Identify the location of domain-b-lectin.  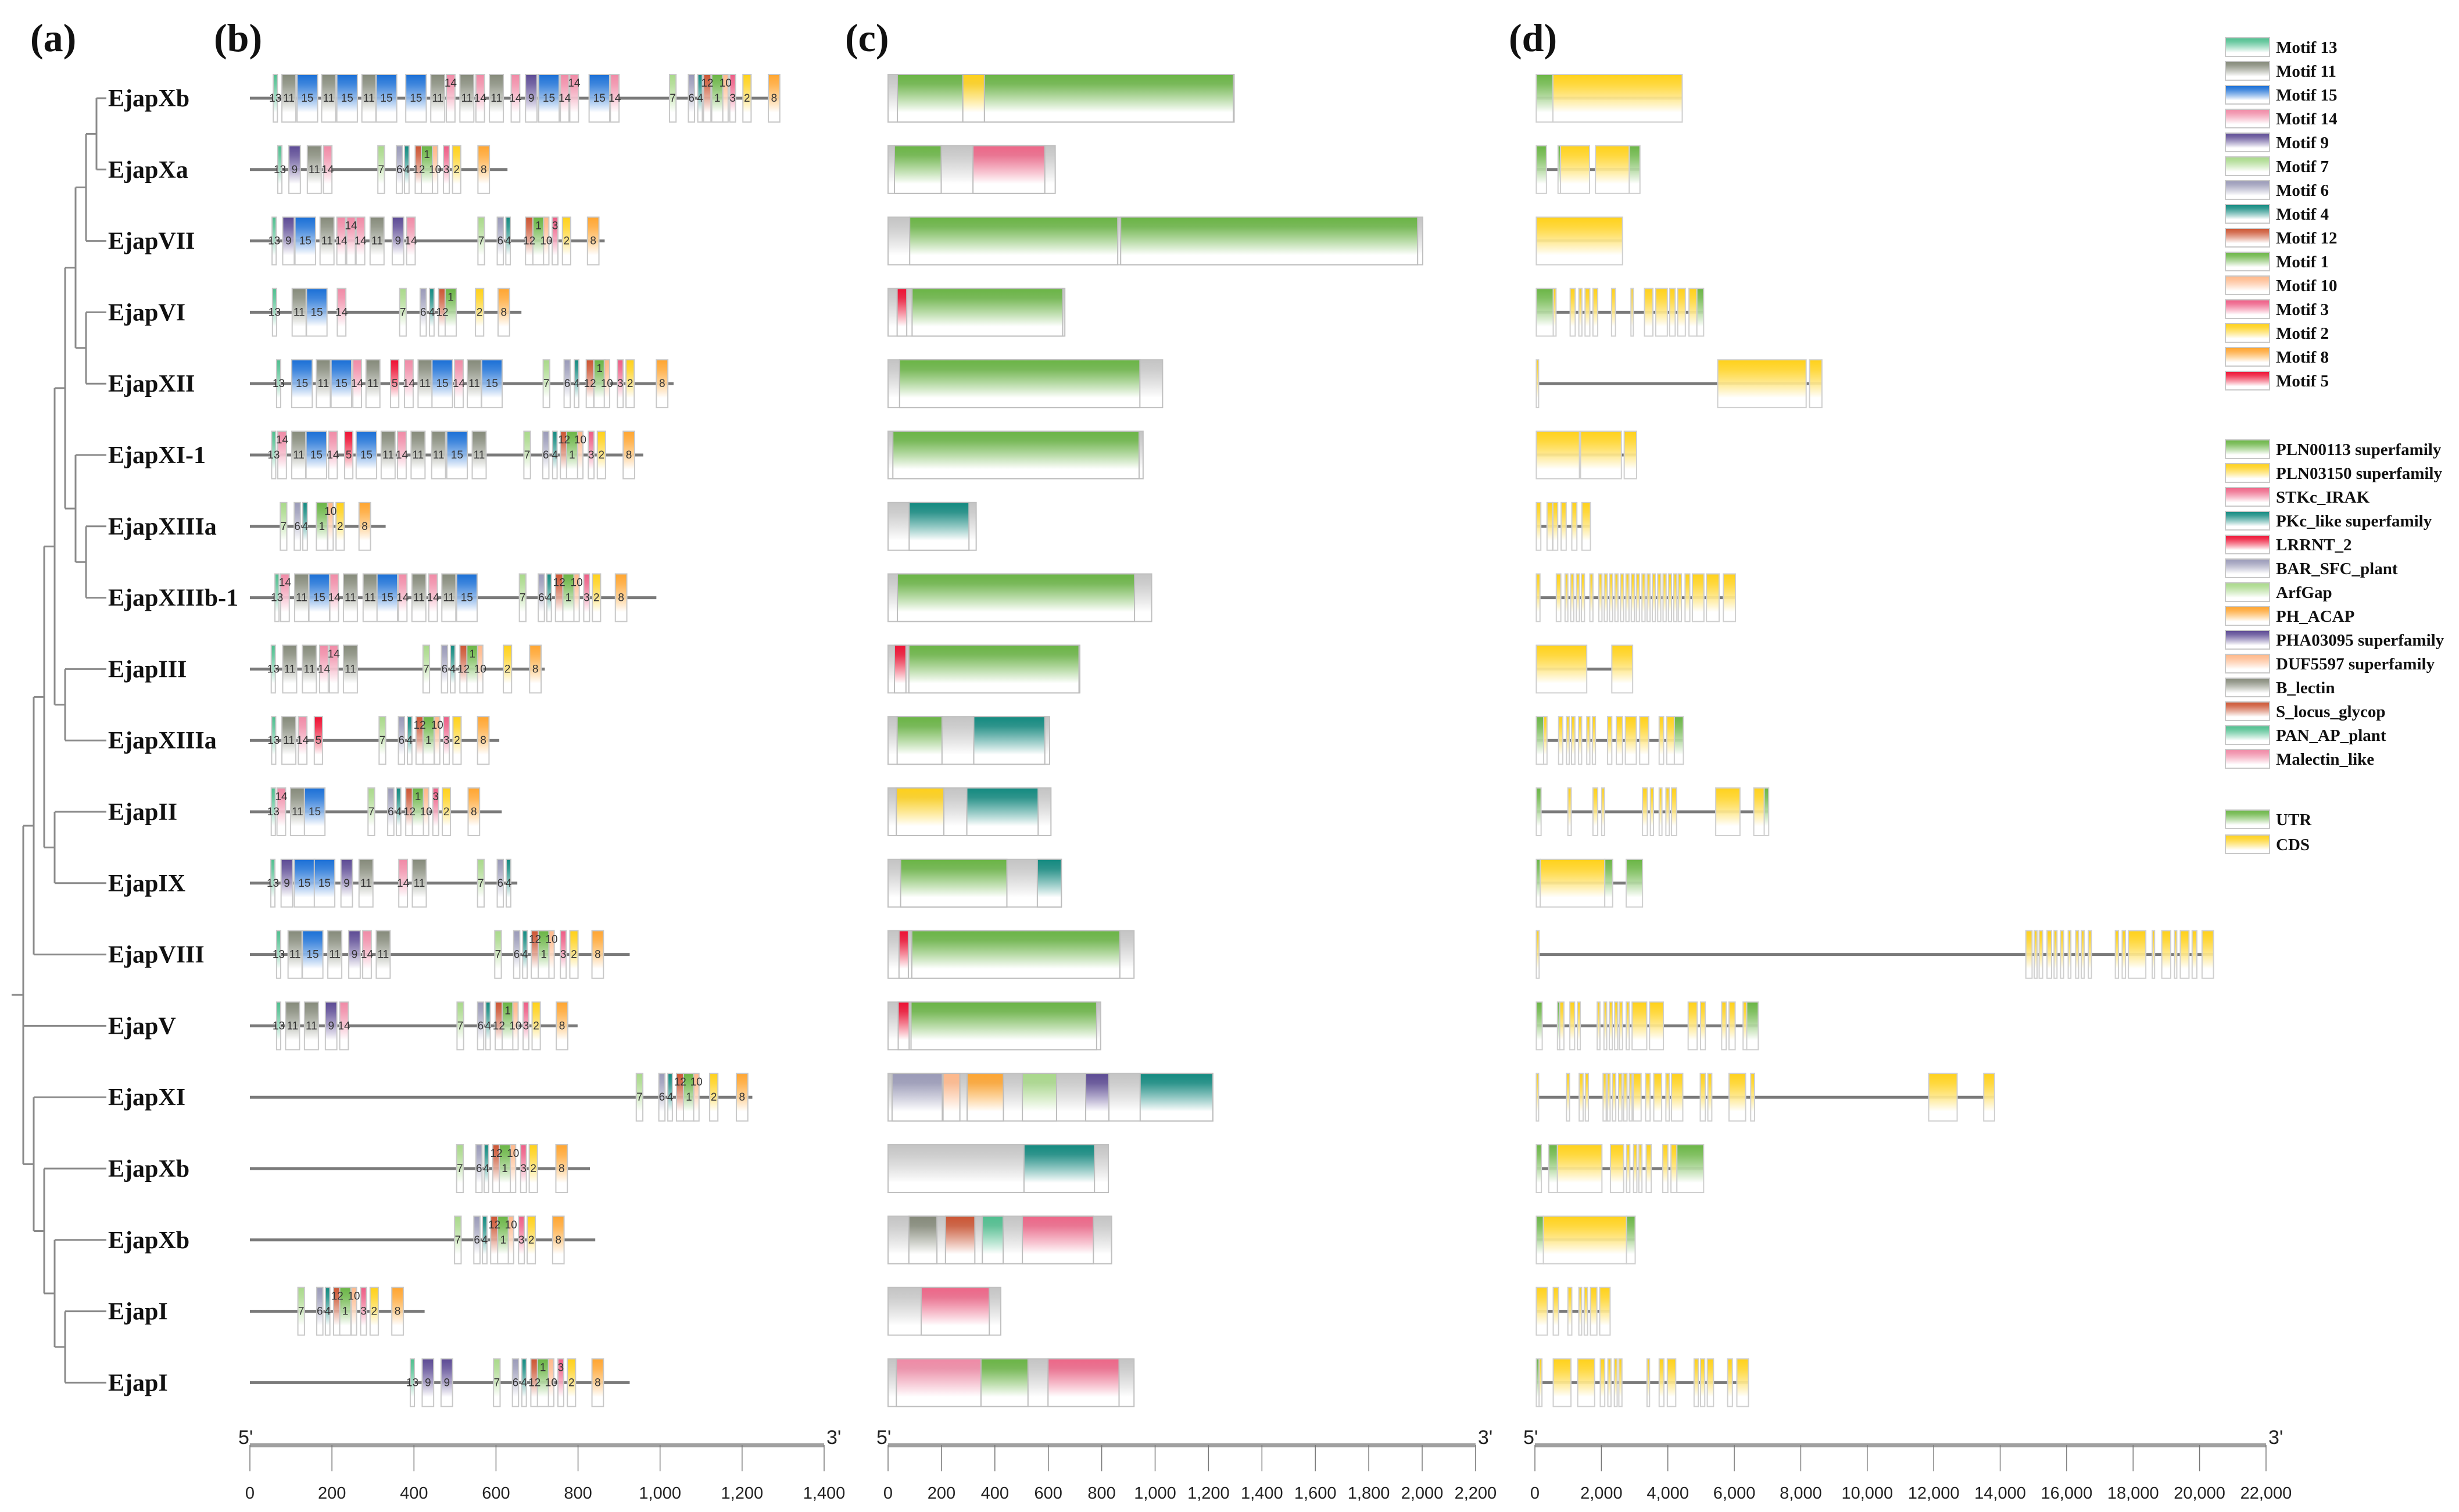
(923, 1239).